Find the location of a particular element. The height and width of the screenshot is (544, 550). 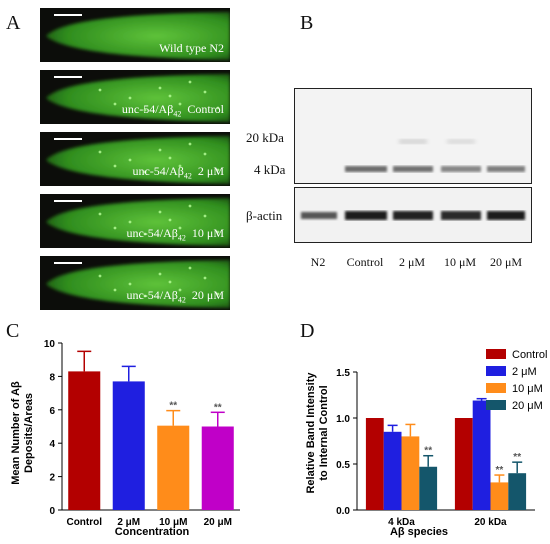

panel-letter-b: B is located at coordinates (307, 23).